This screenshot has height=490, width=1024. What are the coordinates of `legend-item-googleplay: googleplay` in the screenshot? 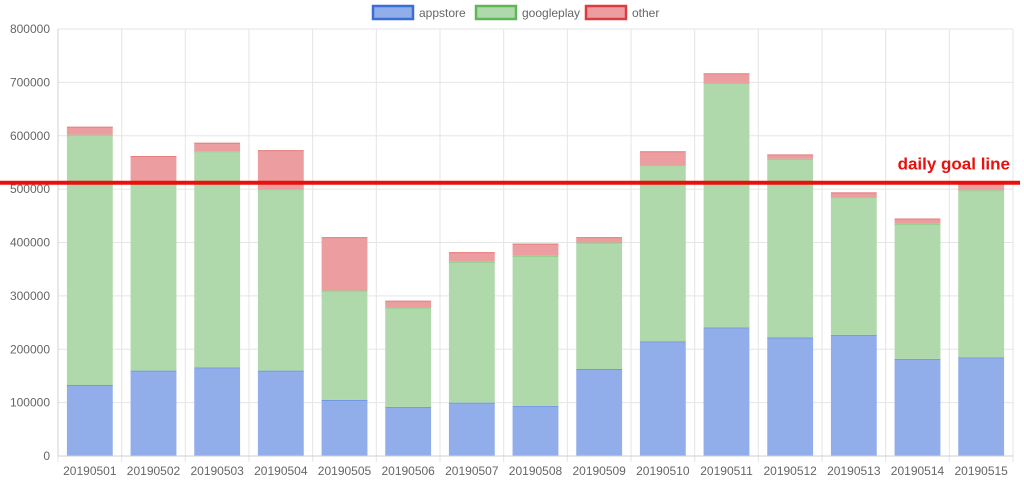 It's located at (527, 12).